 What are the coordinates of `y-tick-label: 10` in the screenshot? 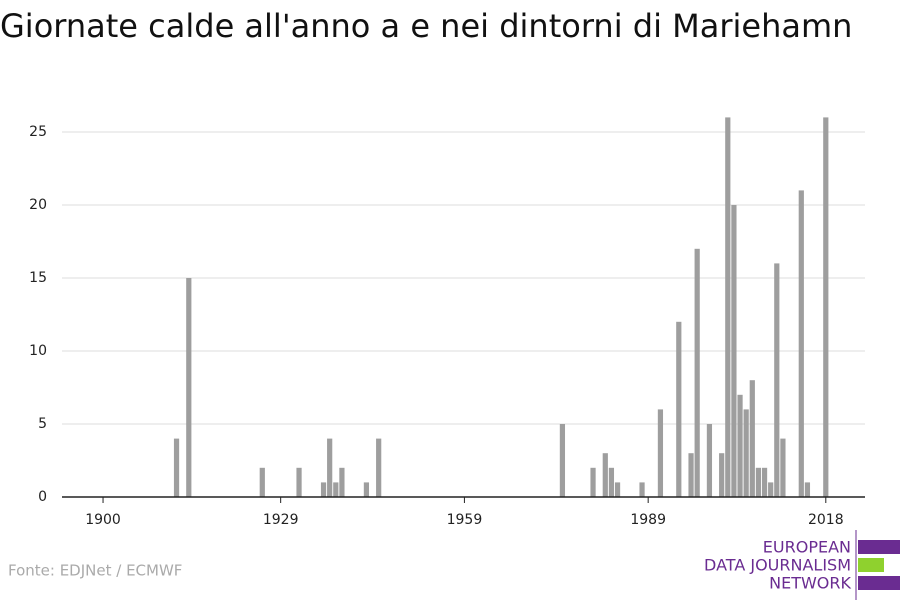 It's located at (38, 351).